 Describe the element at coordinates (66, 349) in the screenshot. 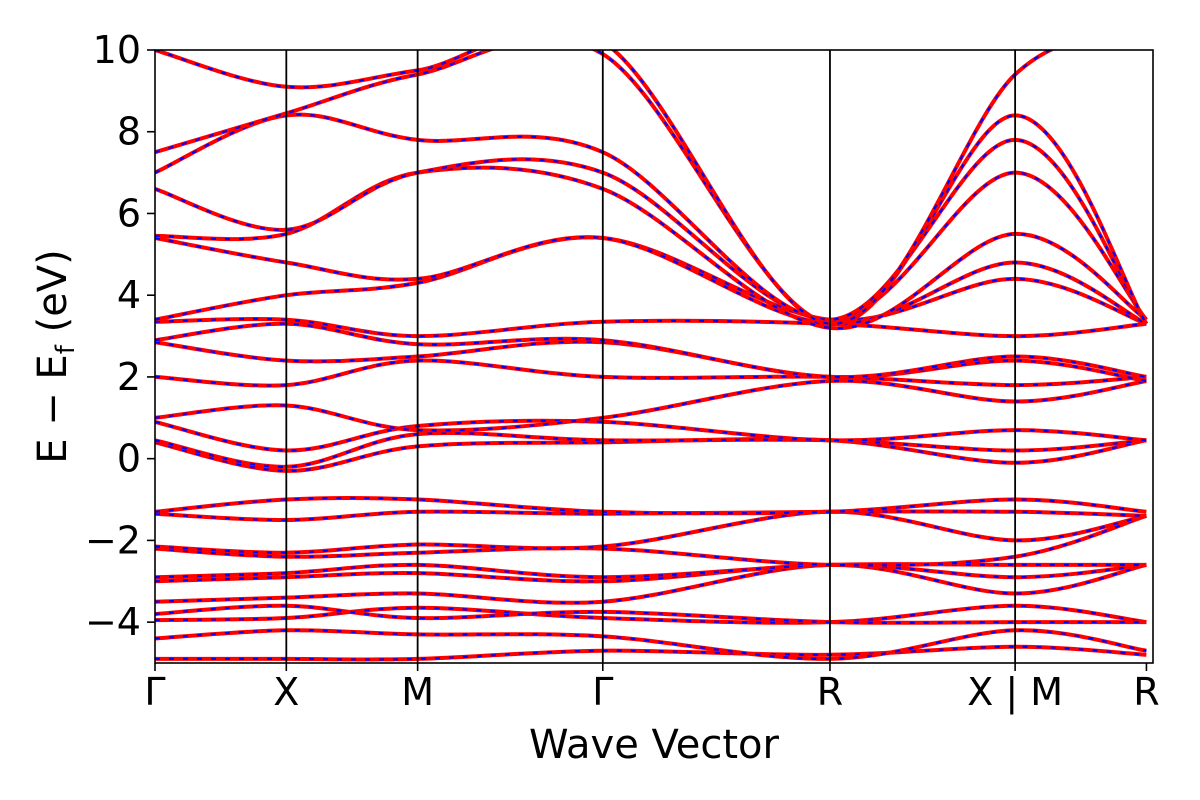

I see `y-axis-title-sub: f` at that location.